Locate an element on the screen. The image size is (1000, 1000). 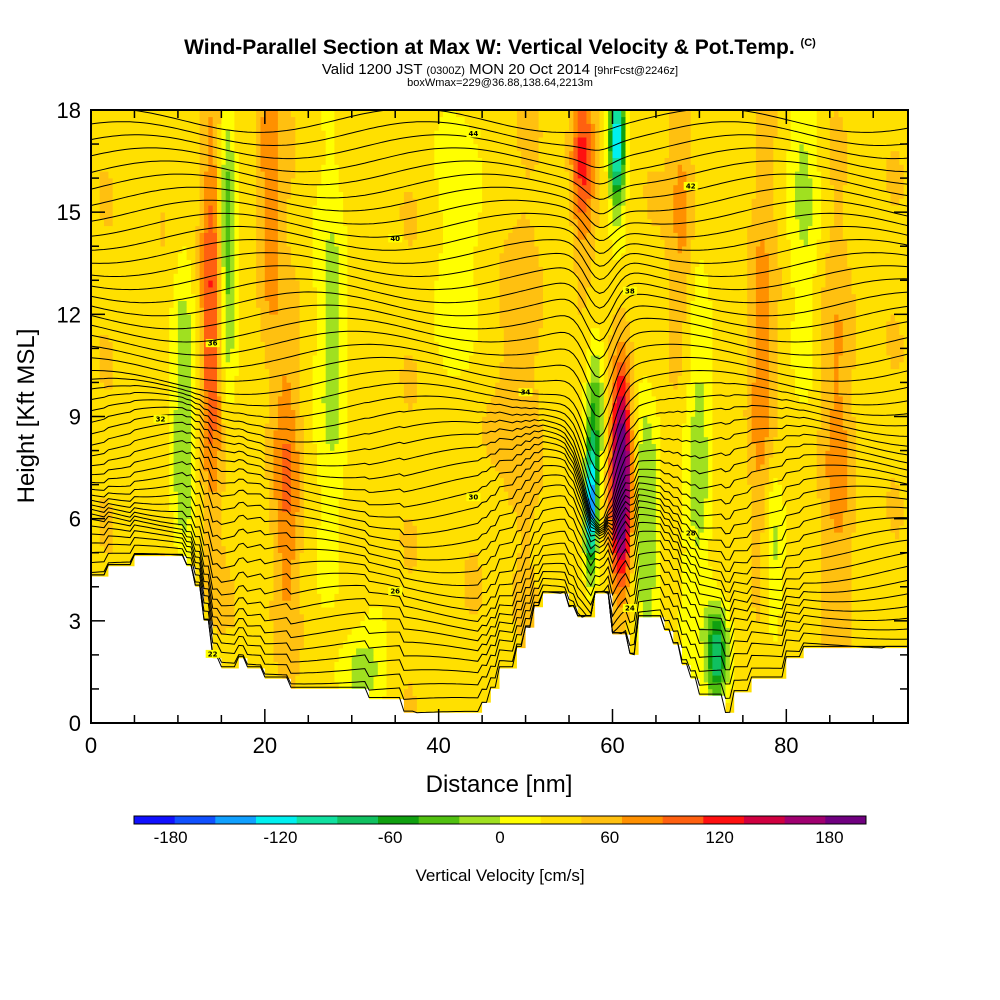
y-tick-label: 0 is located at coordinates (75, 723).